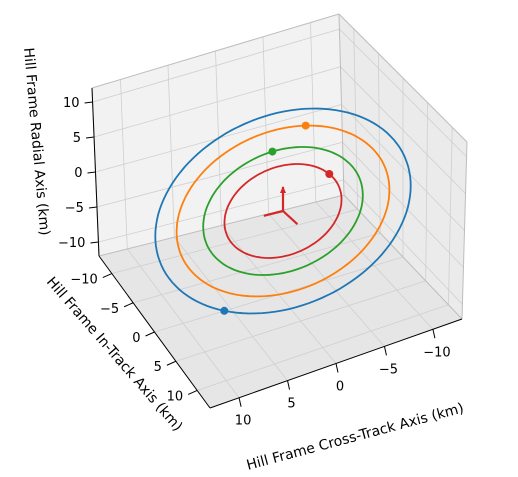  I want to click on x-tick-label: 0, so click(340, 387).